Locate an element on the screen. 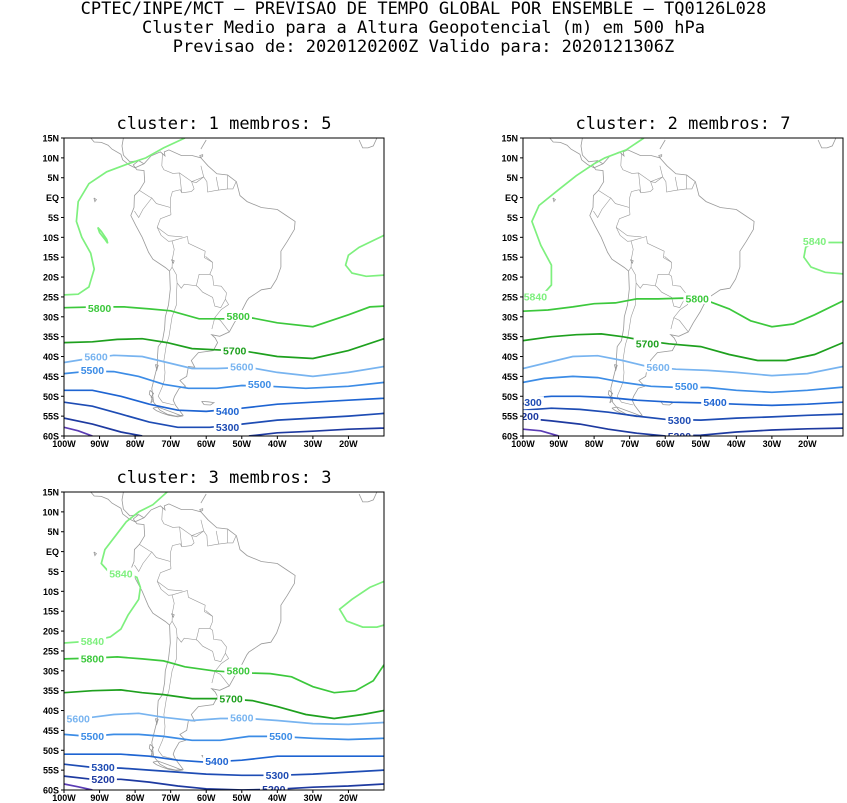 This screenshot has width=847, height=803. coastline is located at coordinates (693, 278).